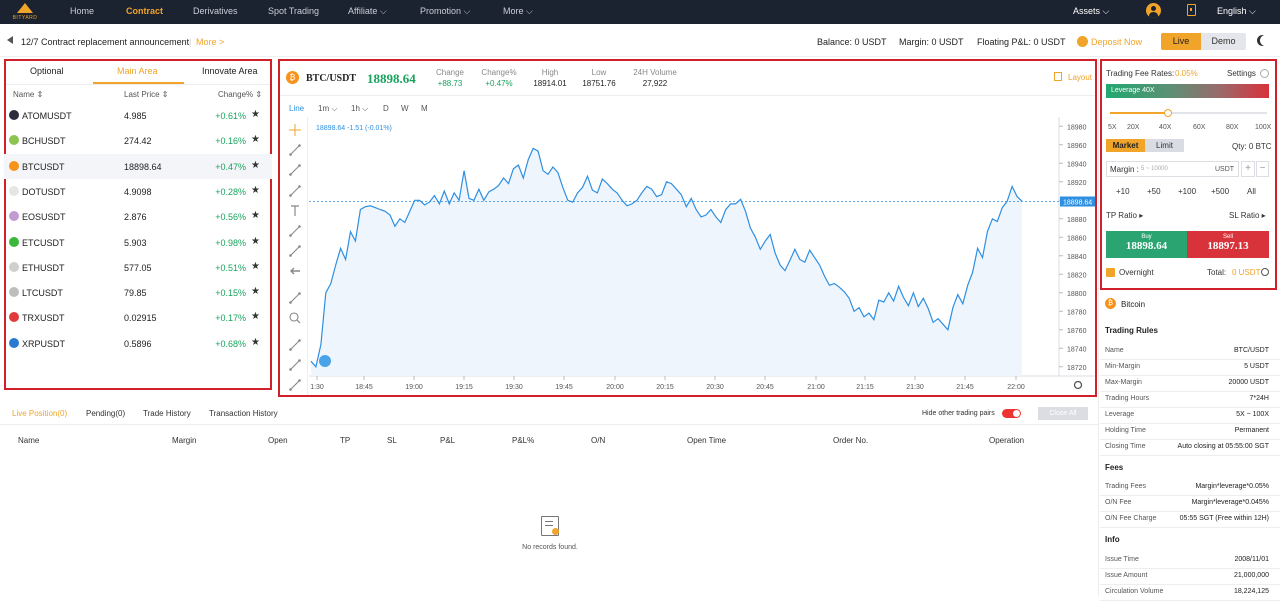 This screenshot has width=1280, height=601. What do you see at coordinates (297, 108) in the screenshot?
I see `line-chart-button: Line` at bounding box center [297, 108].